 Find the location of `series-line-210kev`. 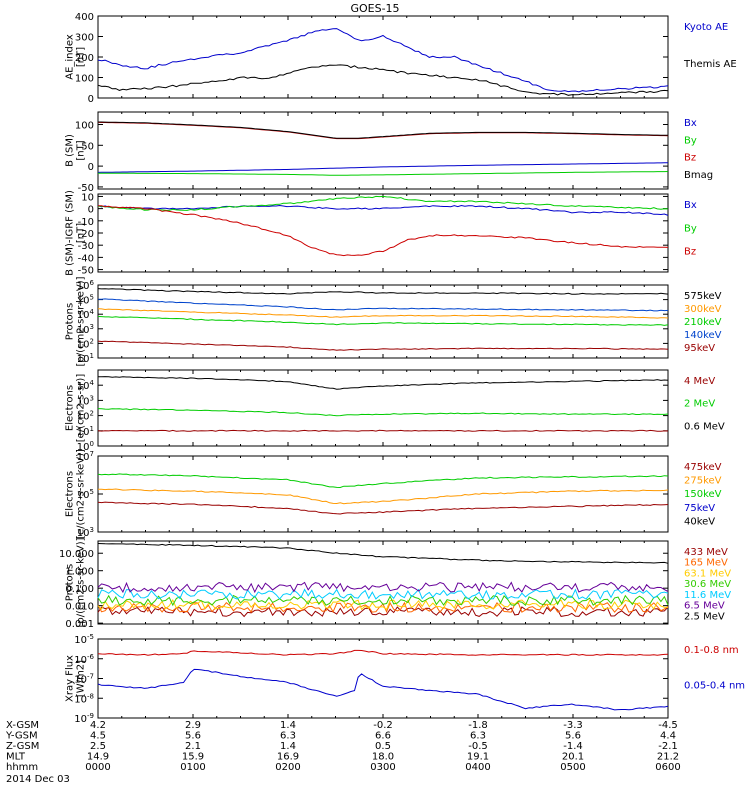

series-line-210kev is located at coordinates (383, 321).